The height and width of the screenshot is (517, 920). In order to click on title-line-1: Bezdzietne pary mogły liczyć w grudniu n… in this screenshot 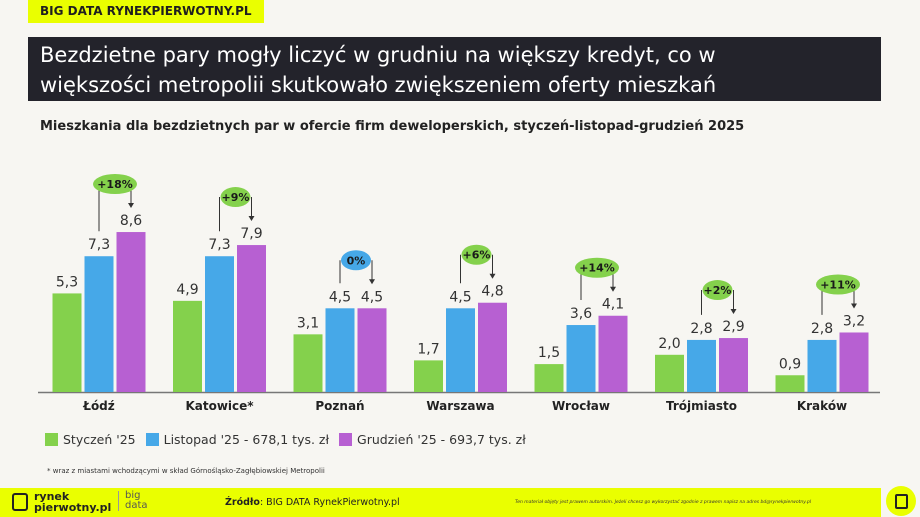, I will do `click(378, 55)`.